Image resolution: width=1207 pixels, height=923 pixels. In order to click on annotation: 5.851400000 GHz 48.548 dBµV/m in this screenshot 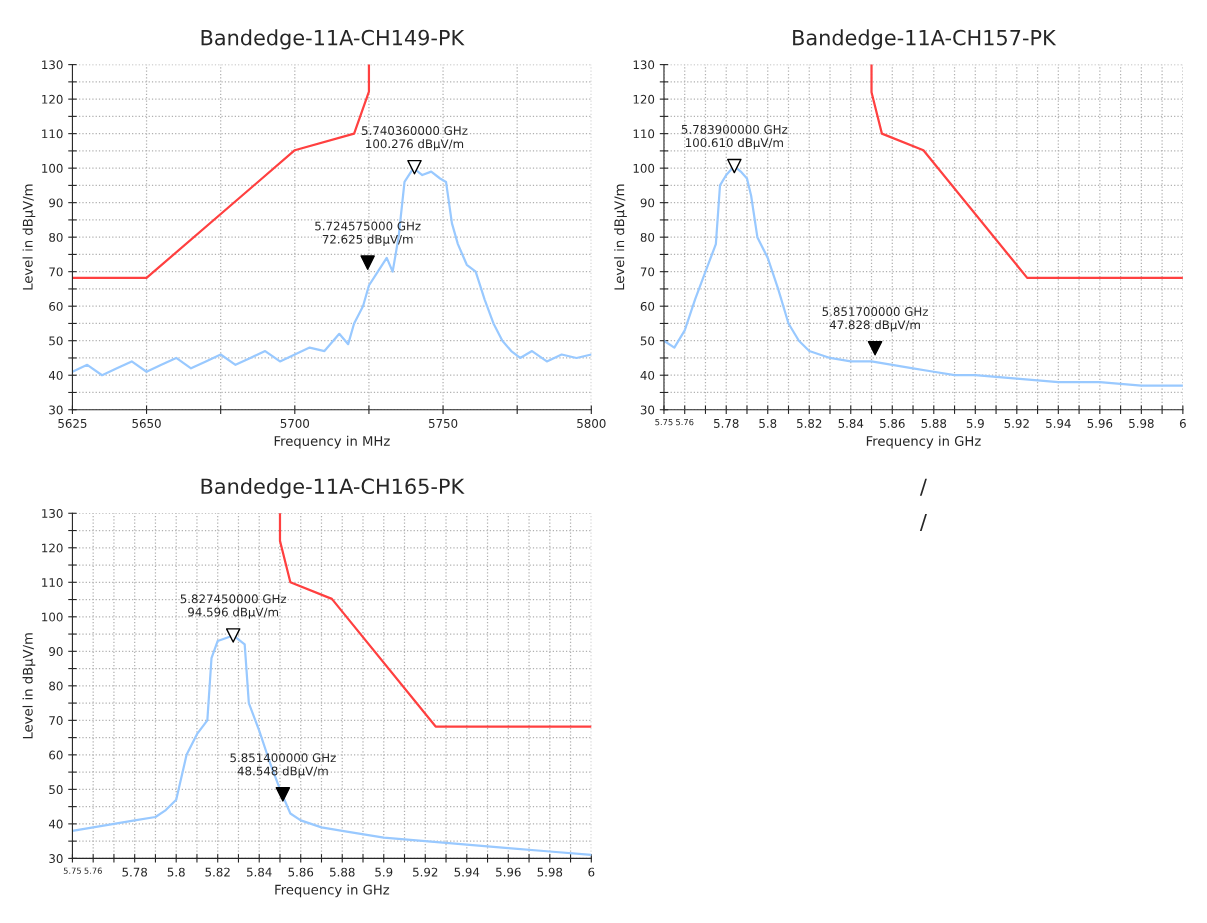, I will do `click(283, 765)`.